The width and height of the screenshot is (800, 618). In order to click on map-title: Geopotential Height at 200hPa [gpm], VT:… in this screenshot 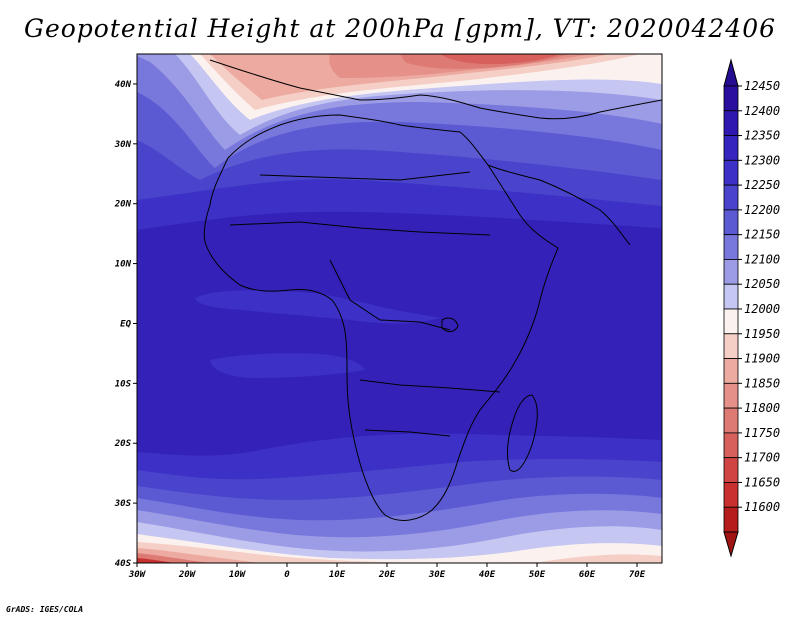, I will do `click(400, 28)`.